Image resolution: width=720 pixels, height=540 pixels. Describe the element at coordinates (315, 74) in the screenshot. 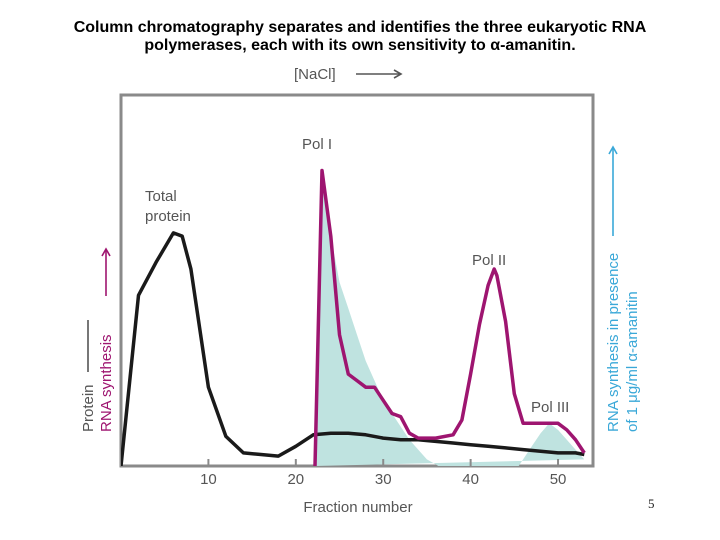

I see `nacl-gradient-label: [NaCl]` at that location.